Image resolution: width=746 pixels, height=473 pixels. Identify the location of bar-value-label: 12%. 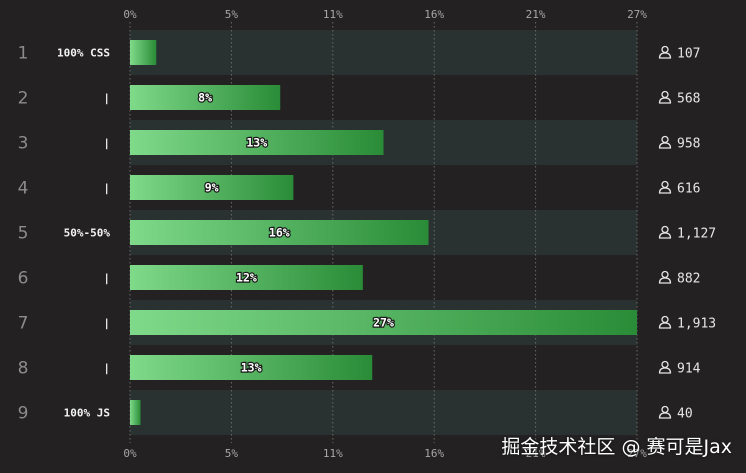
(246, 278).